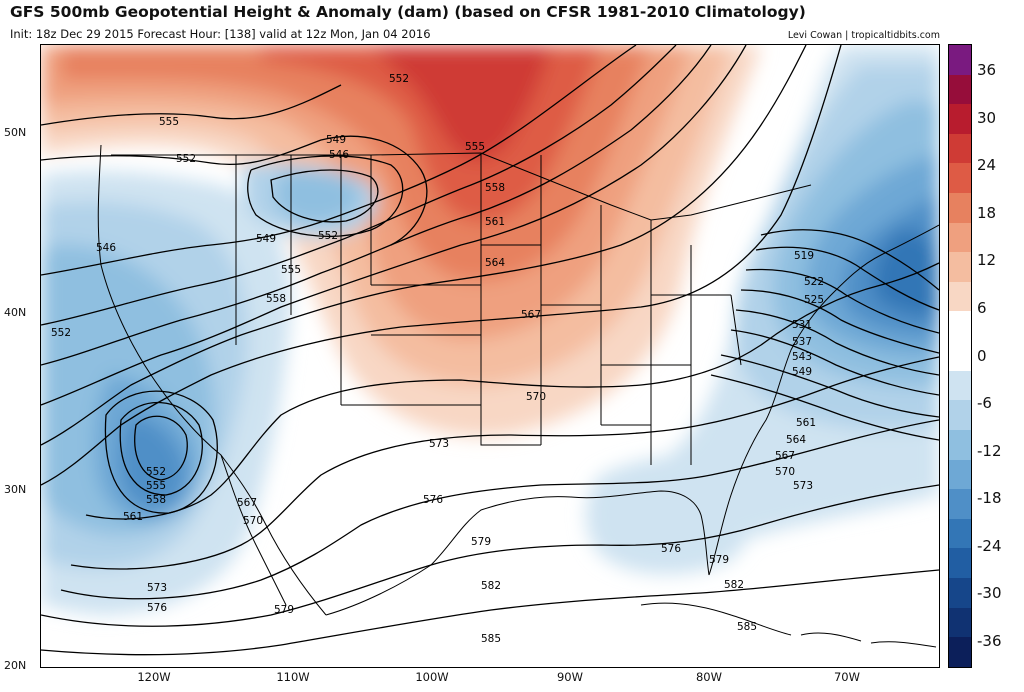  I want to click on lat-tick-30n: 30N, so click(15, 489).